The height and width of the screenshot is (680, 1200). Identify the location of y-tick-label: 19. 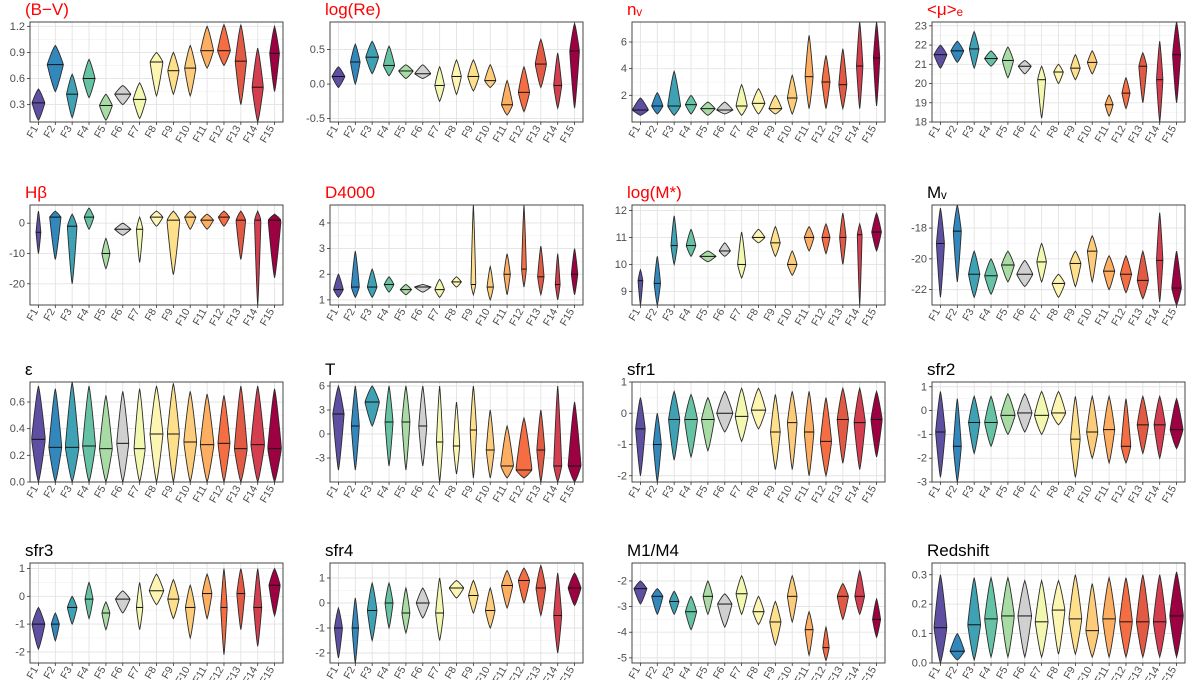
(921, 103).